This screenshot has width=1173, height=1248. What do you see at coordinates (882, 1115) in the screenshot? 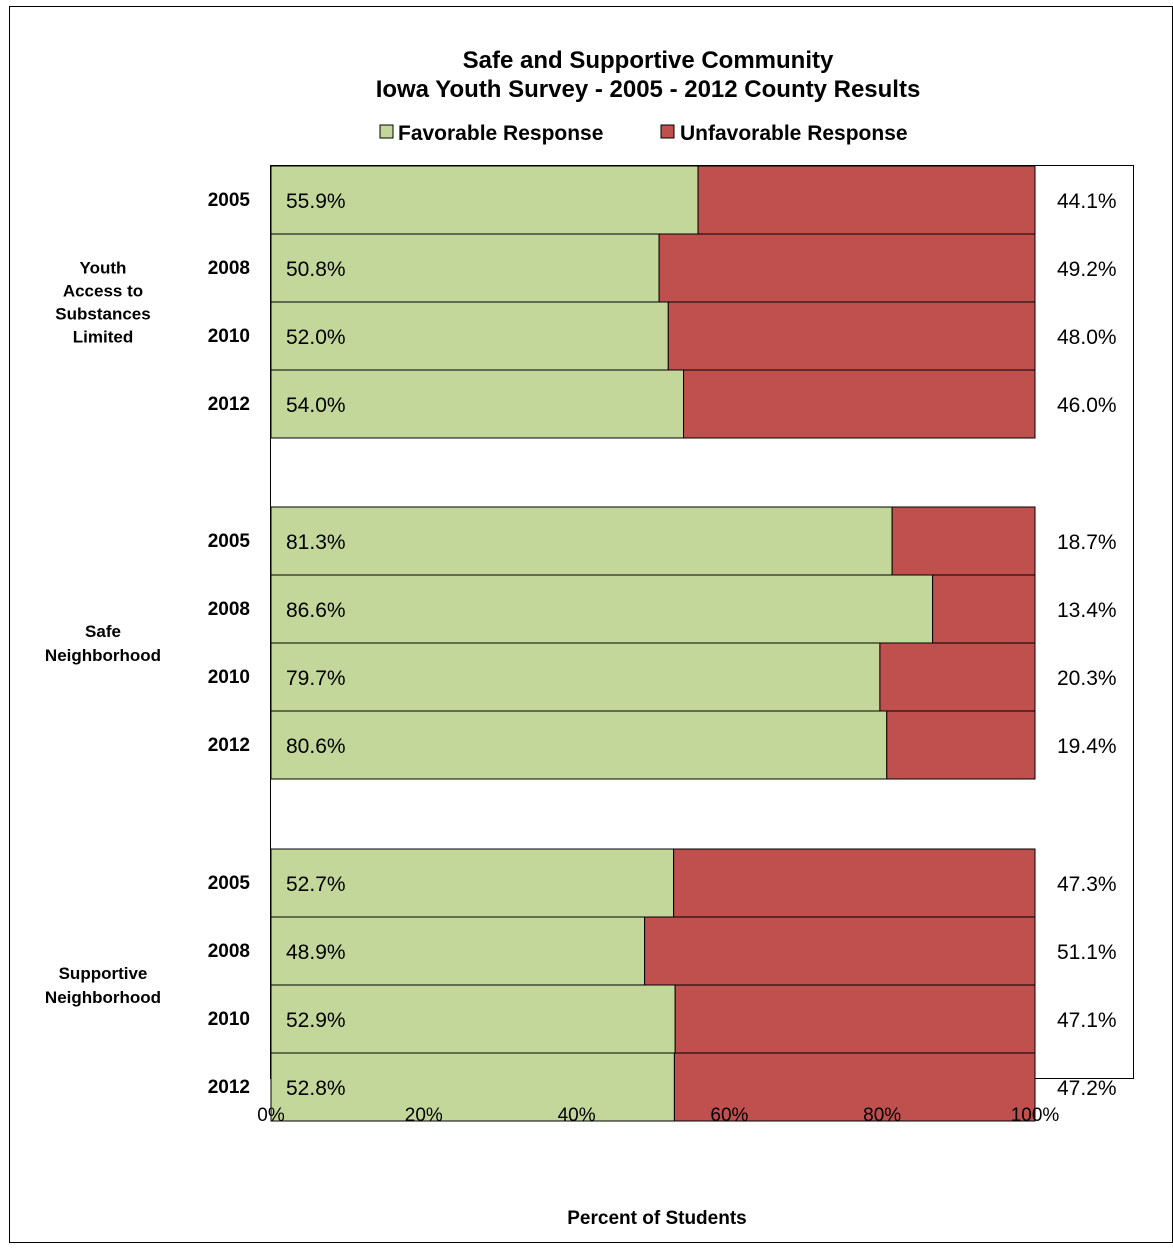
I see `x-tick-label: 80%` at bounding box center [882, 1115].